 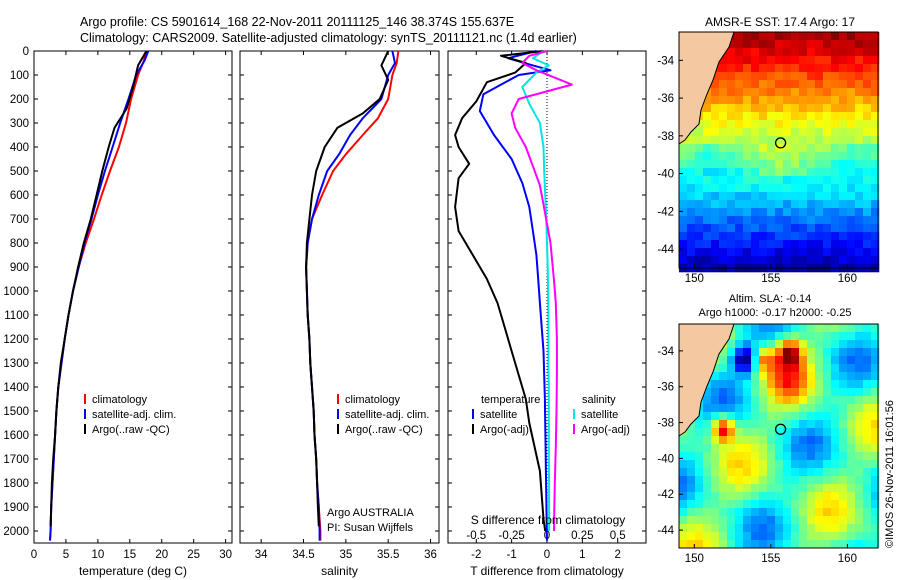 I want to click on map-x-tick-label: 160, so click(x=847, y=559).